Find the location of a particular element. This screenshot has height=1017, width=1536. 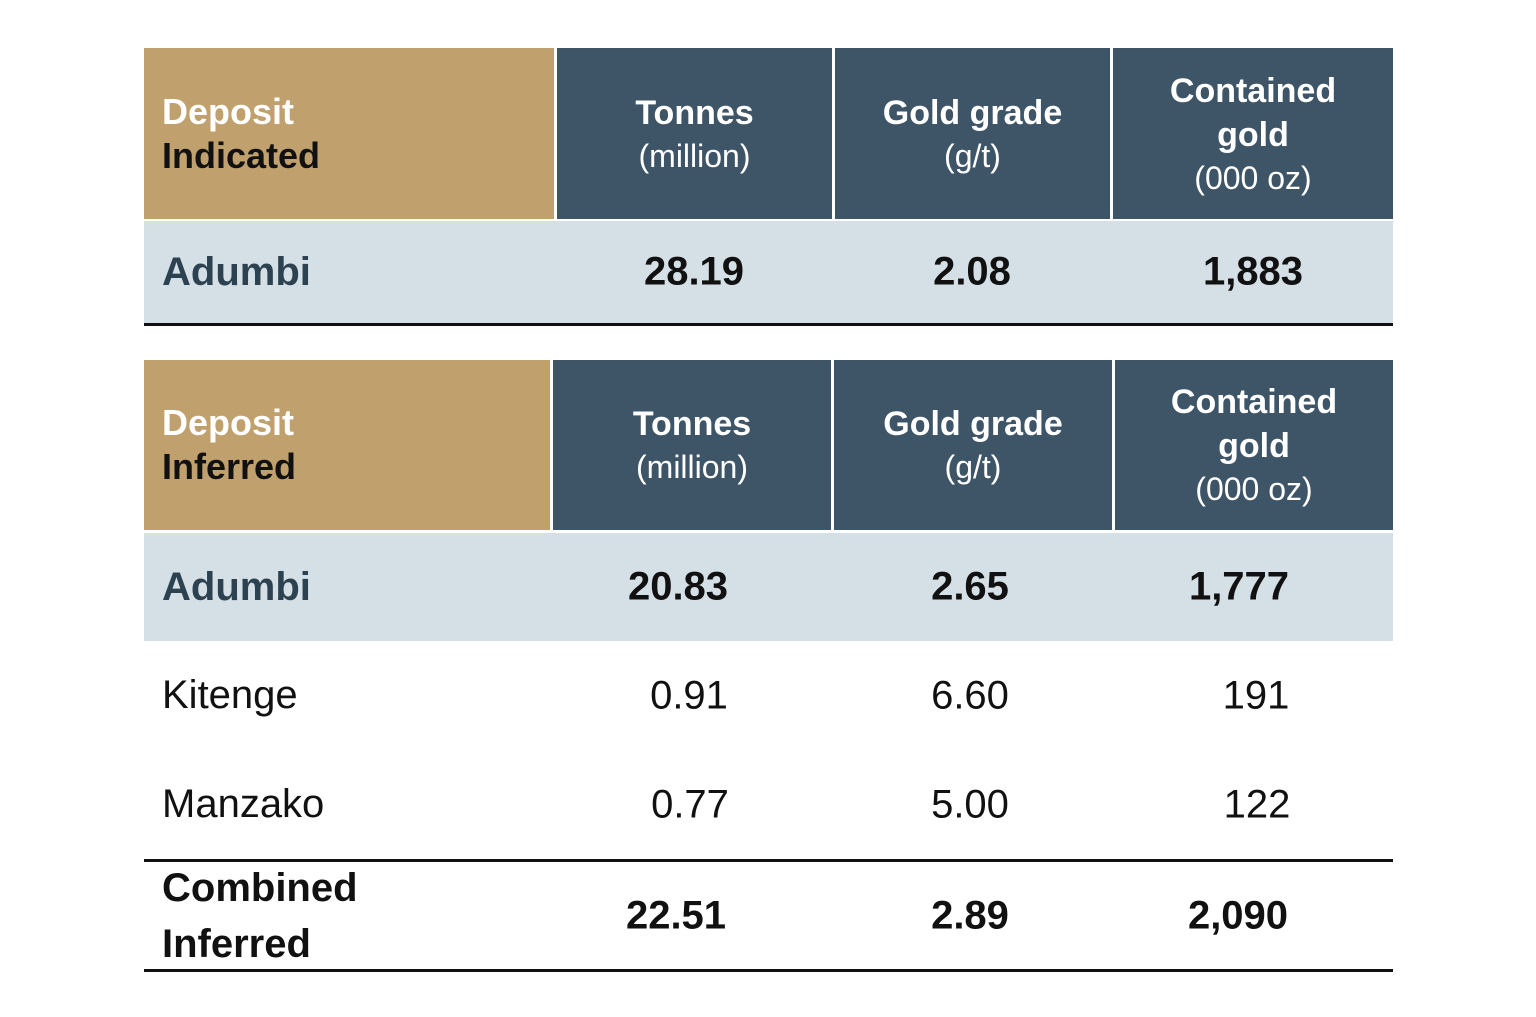

total-label: Combined Inferred is located at coordinates (349, 916).